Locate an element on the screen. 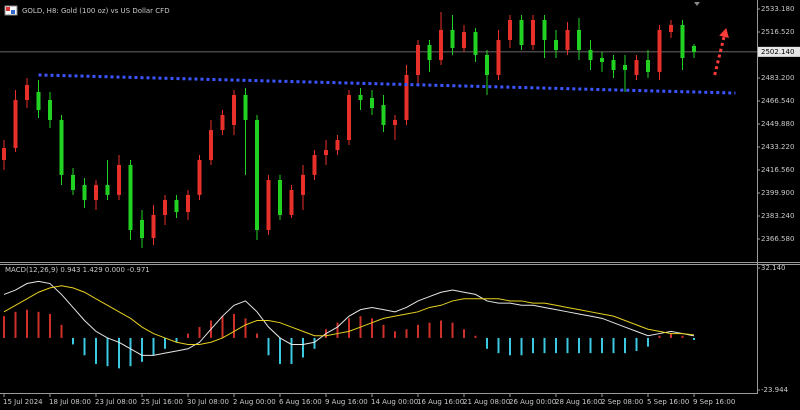 The height and width of the screenshot is (410, 800). trend-arrow is located at coordinates (719, 56).